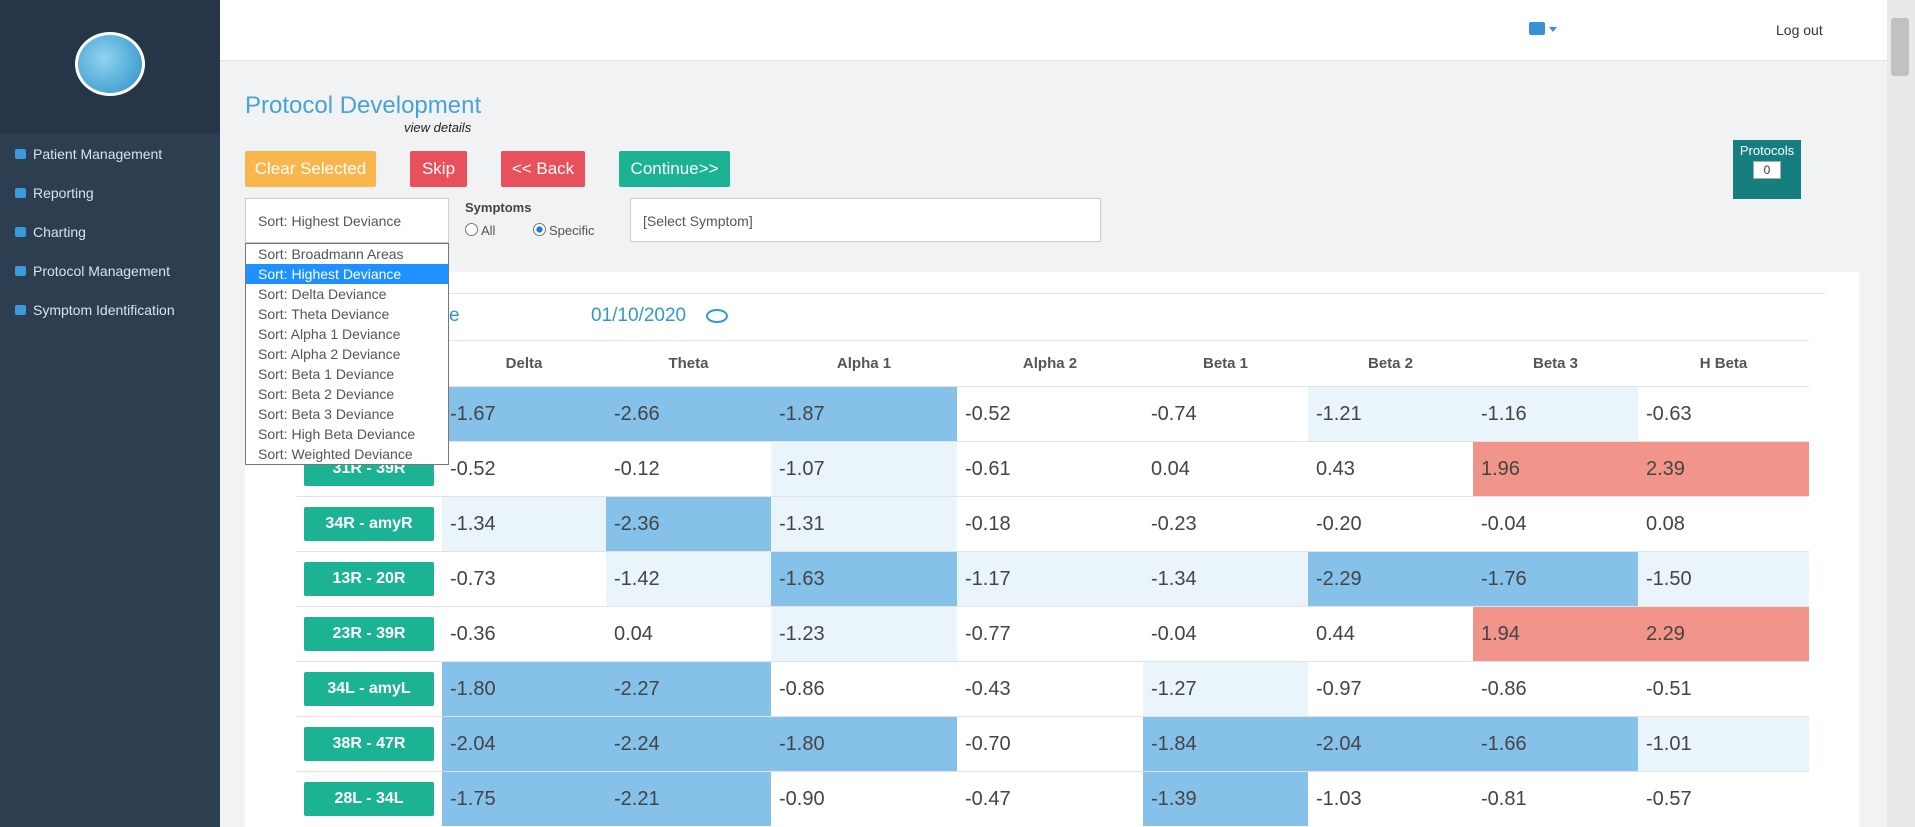 Image resolution: width=1915 pixels, height=827 pixels. I want to click on cell: -1.17, so click(1050, 579).